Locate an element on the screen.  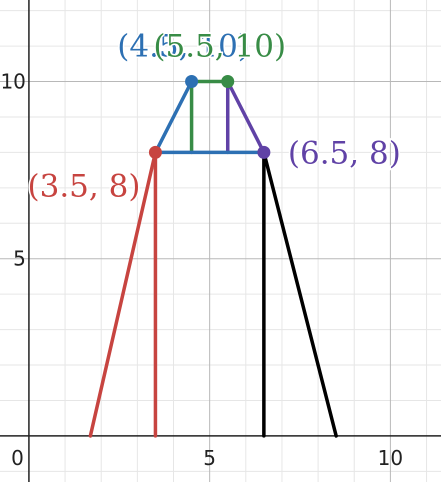
y-tick-label: 5 is located at coordinates (19, 259).